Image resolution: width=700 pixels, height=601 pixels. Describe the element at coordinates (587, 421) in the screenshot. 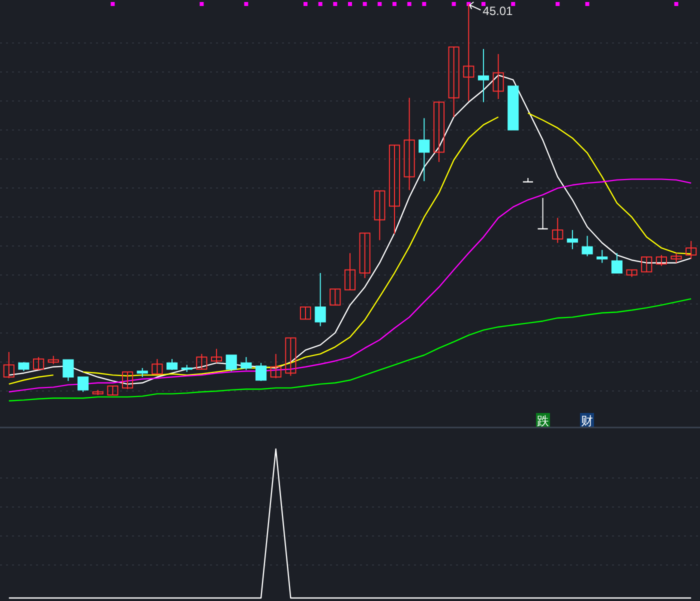

I see `text: 财` at that location.